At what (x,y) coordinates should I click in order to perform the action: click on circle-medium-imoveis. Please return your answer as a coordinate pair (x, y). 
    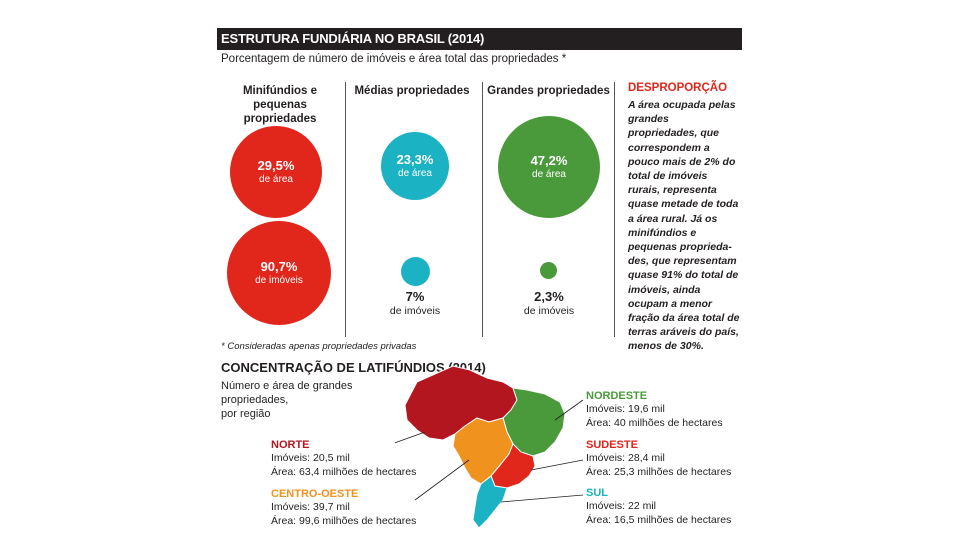
    Looking at the image, I should click on (415, 271).